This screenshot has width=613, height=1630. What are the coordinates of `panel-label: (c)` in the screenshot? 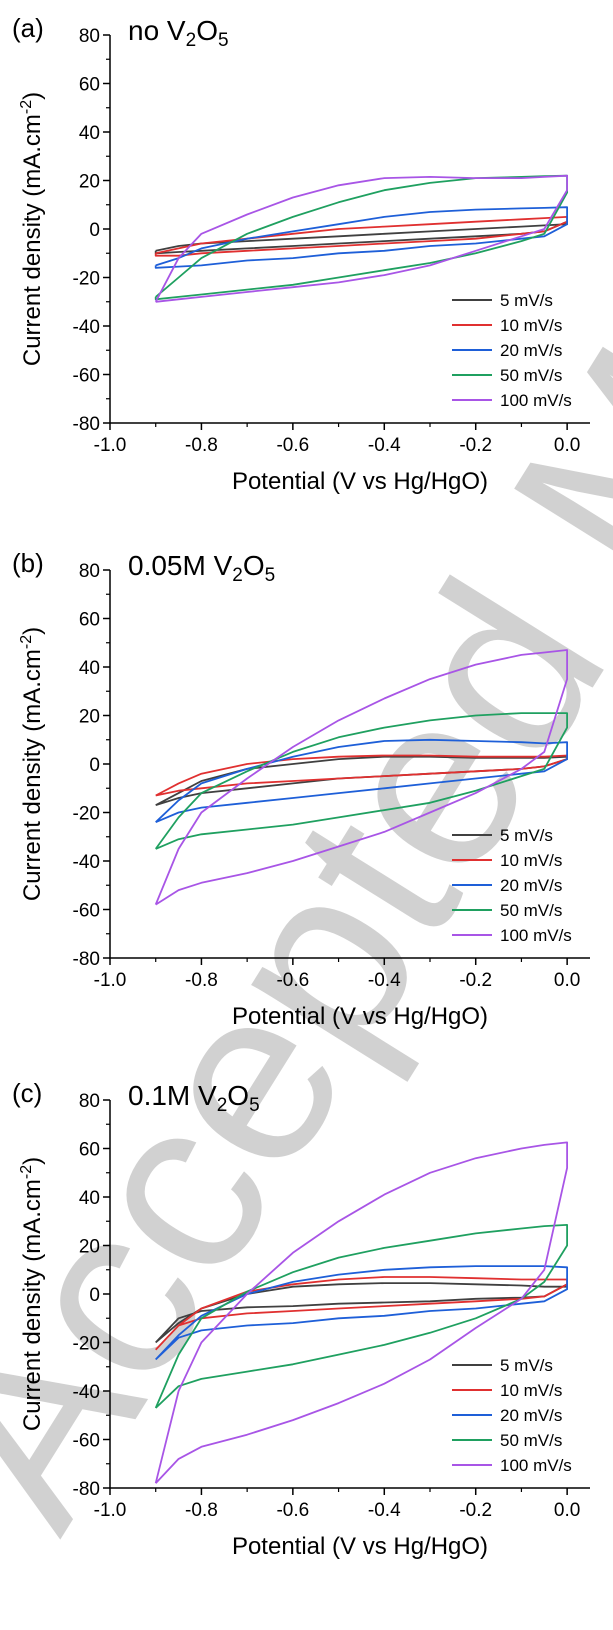 It's located at (27, 1093).